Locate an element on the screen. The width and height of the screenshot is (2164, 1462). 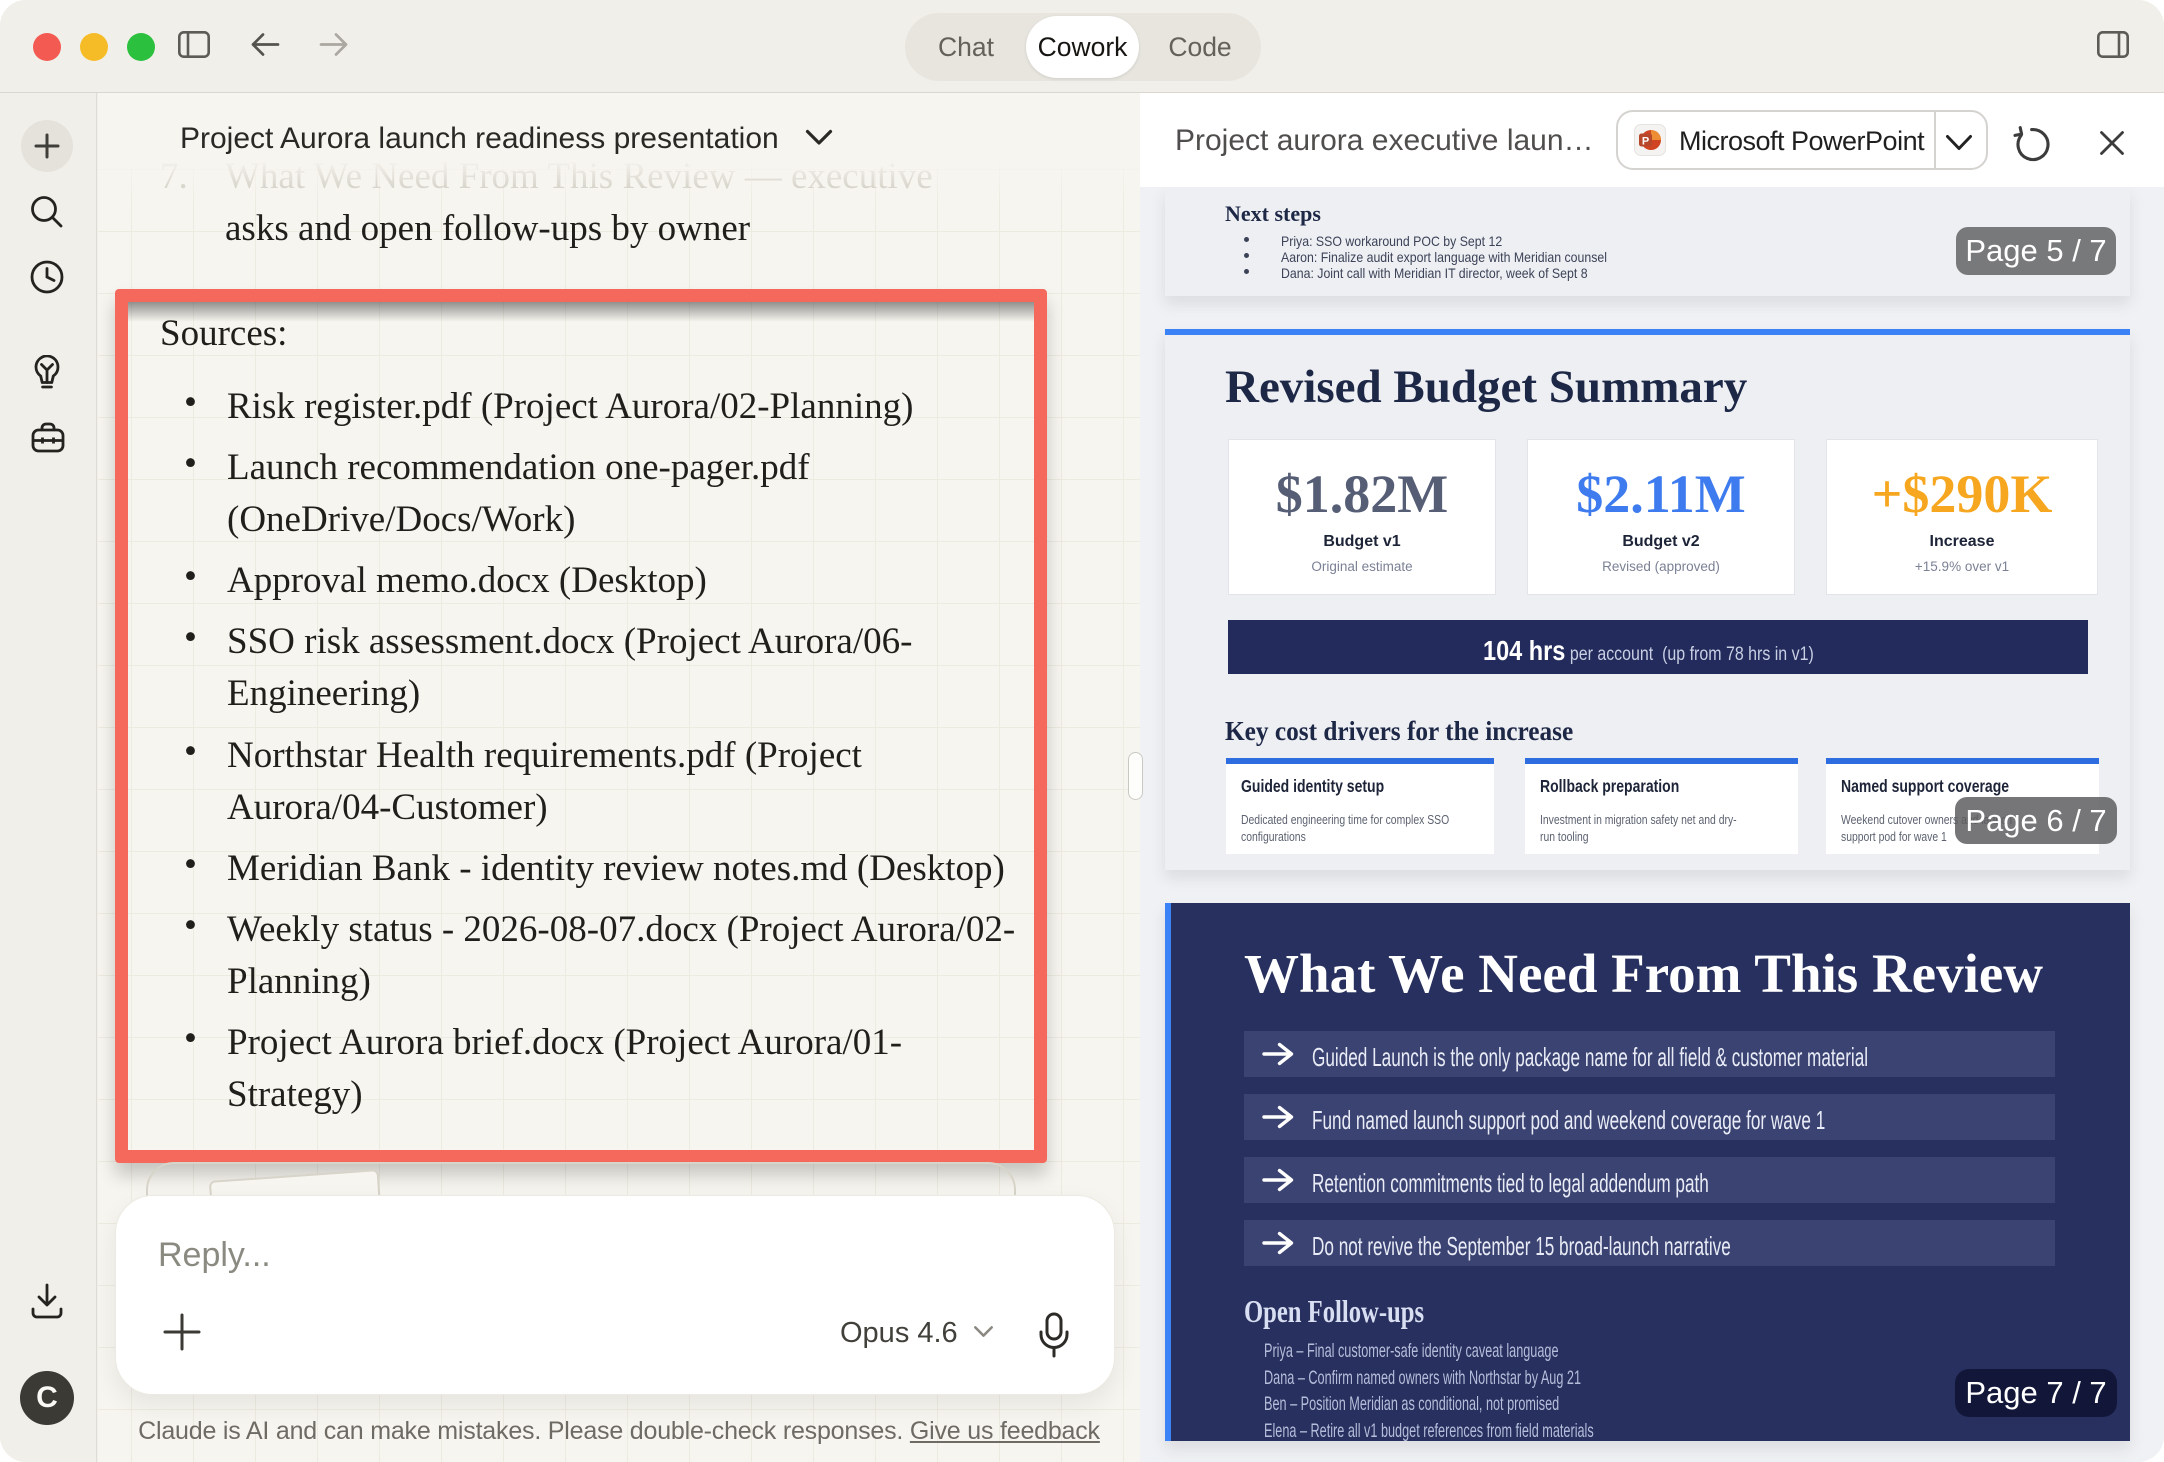
svg-text: P is located at coordinates (1645, 141).